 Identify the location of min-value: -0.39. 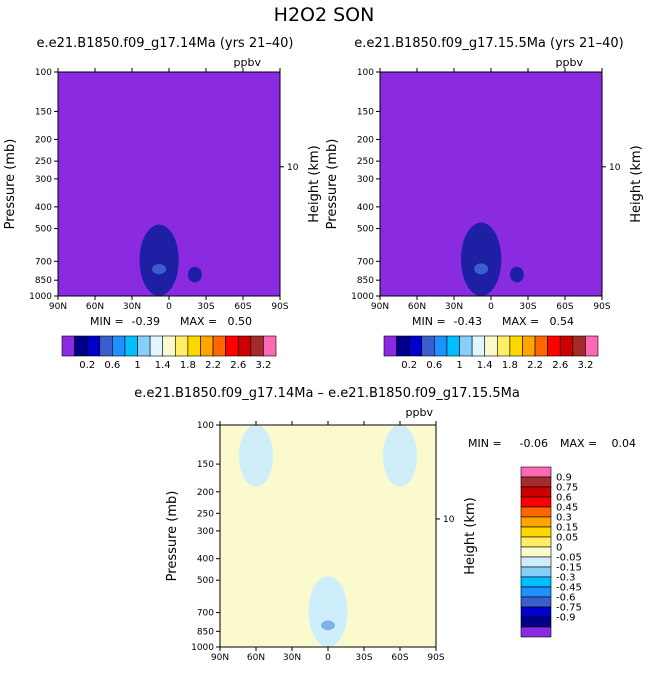
(146, 321).